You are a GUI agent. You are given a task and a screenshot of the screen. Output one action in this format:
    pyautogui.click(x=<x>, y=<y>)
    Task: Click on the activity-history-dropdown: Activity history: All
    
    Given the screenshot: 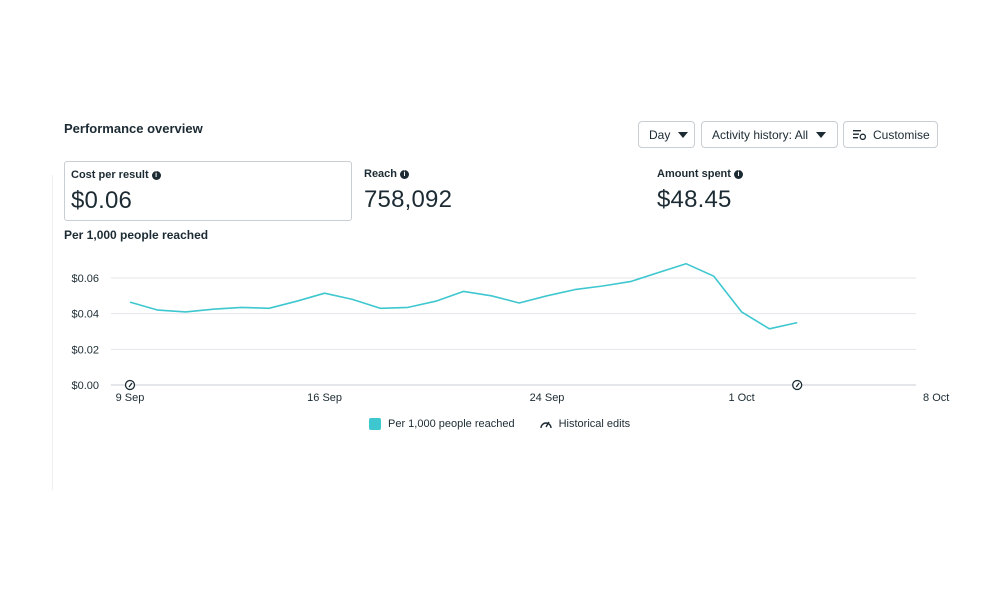 What is the action you would take?
    pyautogui.click(x=769, y=134)
    